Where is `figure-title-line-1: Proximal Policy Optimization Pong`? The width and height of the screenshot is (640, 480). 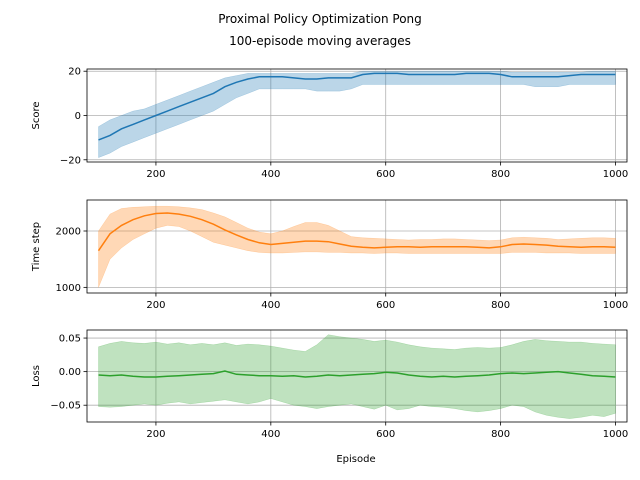 figure-title-line-1: Proximal Policy Optimization Pong is located at coordinates (320, 19).